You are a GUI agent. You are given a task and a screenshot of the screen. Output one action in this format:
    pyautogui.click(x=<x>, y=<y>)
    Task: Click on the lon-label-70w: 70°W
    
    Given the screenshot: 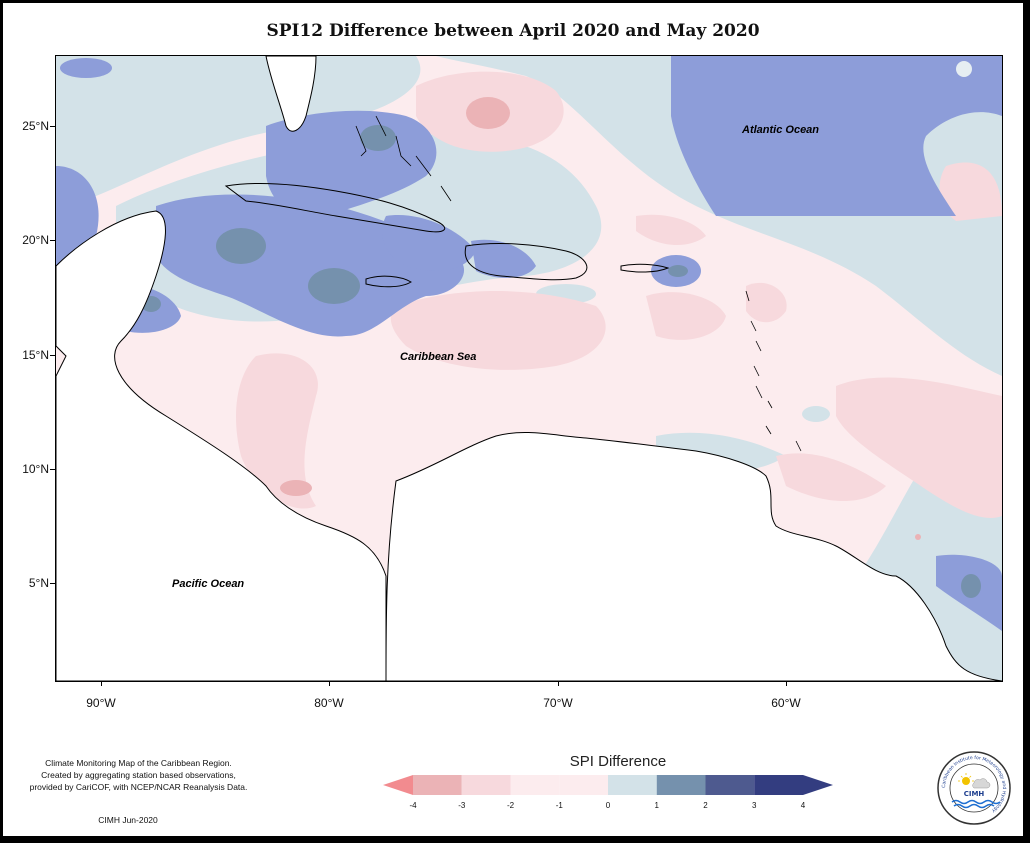 What is the action you would take?
    pyautogui.click(x=558, y=703)
    